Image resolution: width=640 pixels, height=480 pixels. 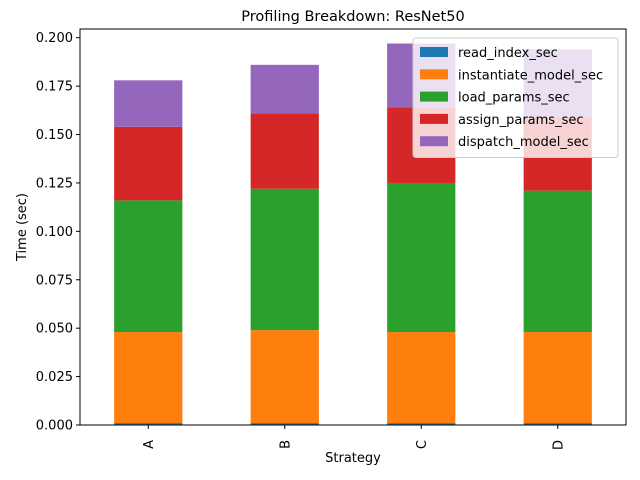 I want to click on x-tick-label-a: A, so click(x=149, y=444).